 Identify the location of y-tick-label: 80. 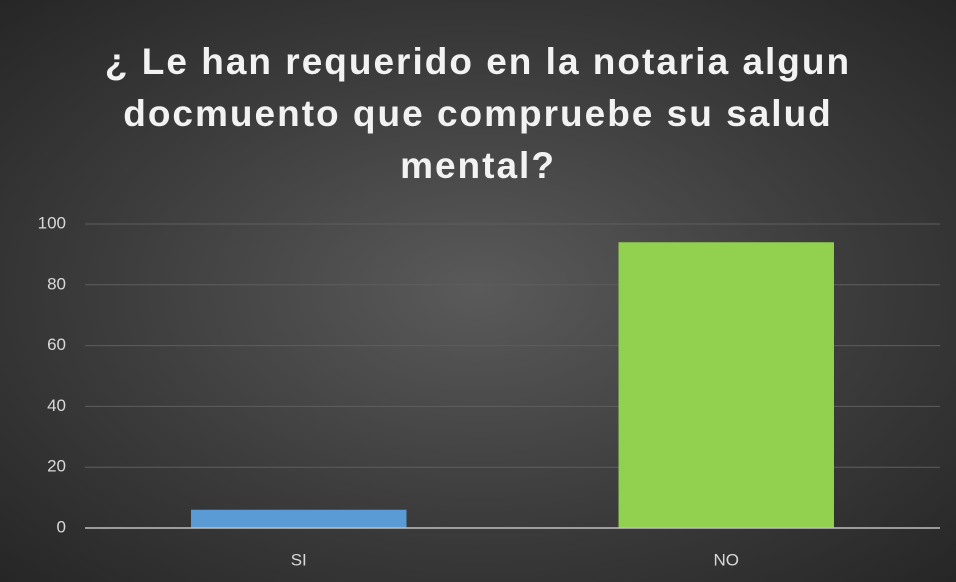
(56, 283).